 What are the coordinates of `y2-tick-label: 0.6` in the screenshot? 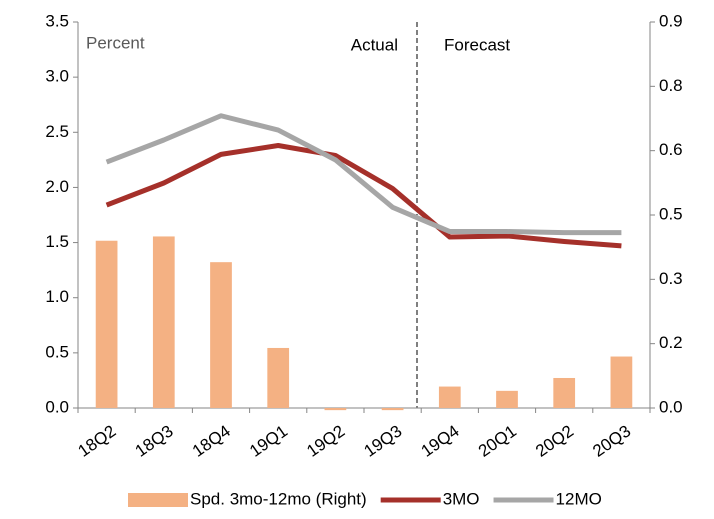 It's located at (671, 149).